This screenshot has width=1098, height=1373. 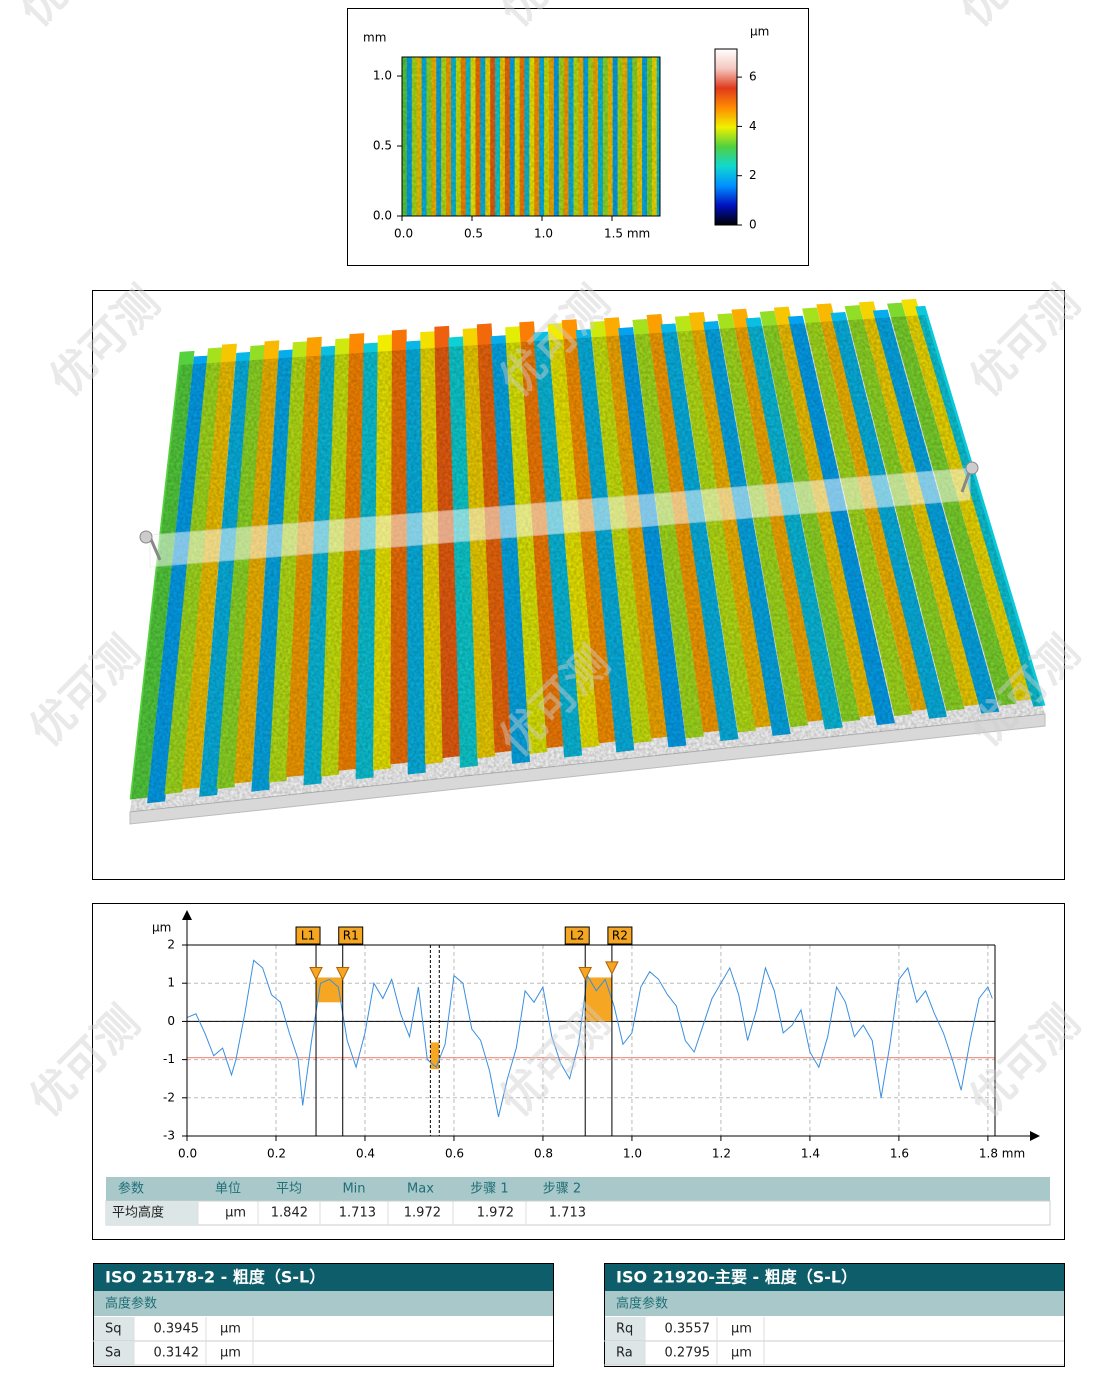 I want to click on table-row-bg, so click(x=578, y=1213).